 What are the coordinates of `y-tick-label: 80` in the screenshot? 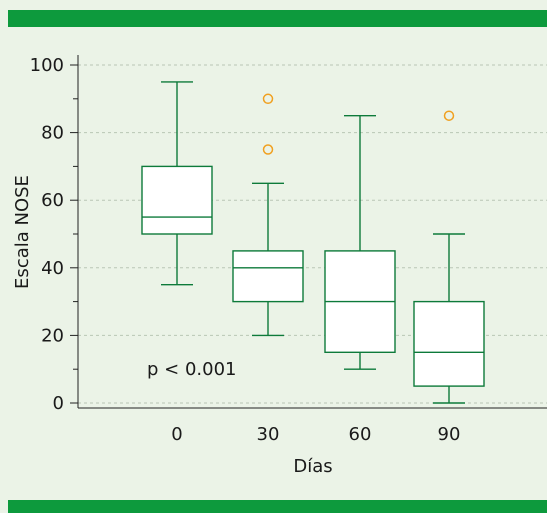 It's located at (52, 133).